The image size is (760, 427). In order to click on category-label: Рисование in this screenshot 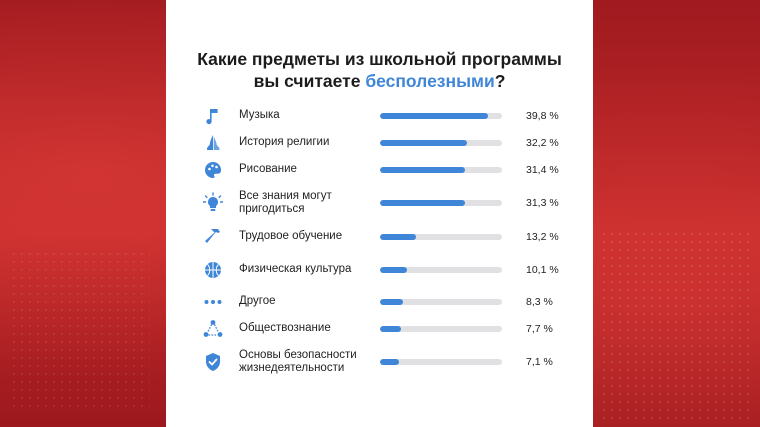, I will do `click(268, 169)`.